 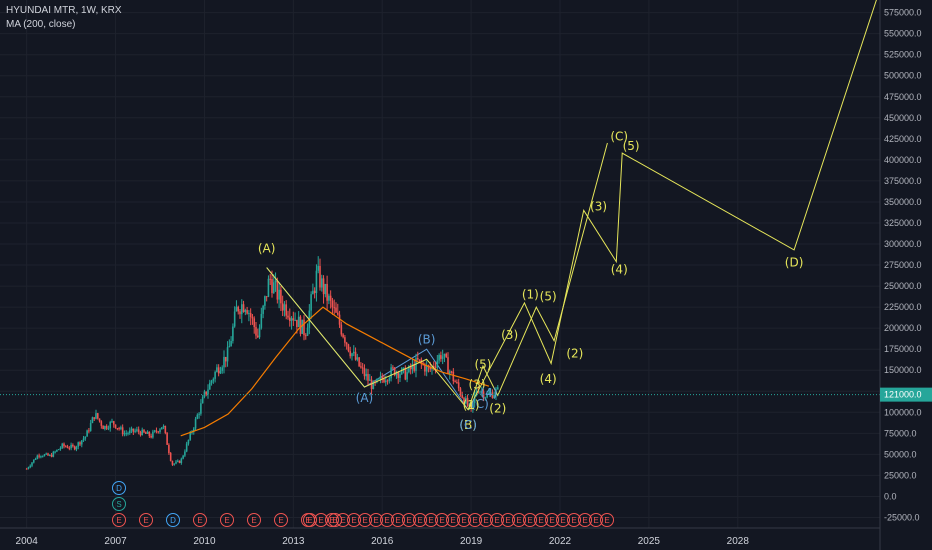 I want to click on y-tick-label: 100000.0, so click(x=903, y=412).